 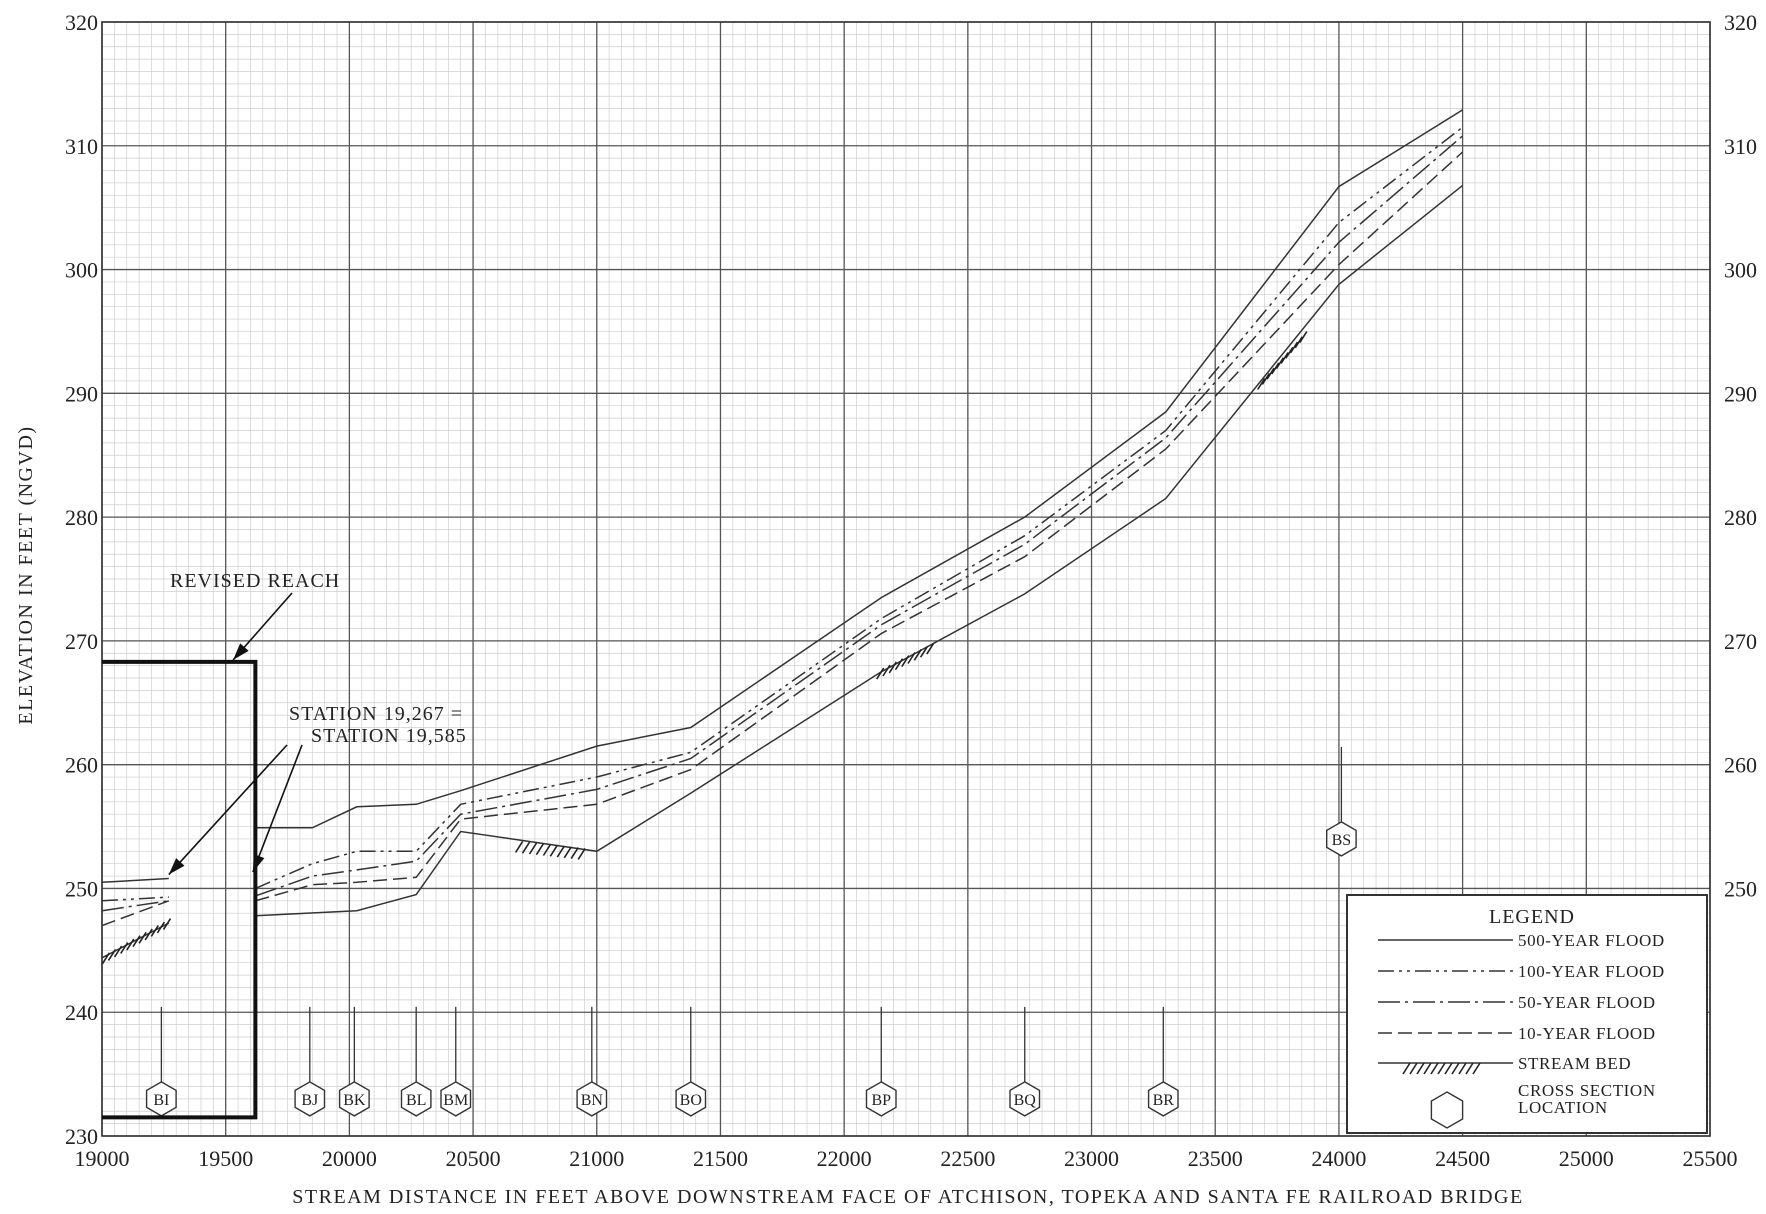 What do you see at coordinates (844, 1158) in the screenshot?
I see `x-tick-label: 22000` at bounding box center [844, 1158].